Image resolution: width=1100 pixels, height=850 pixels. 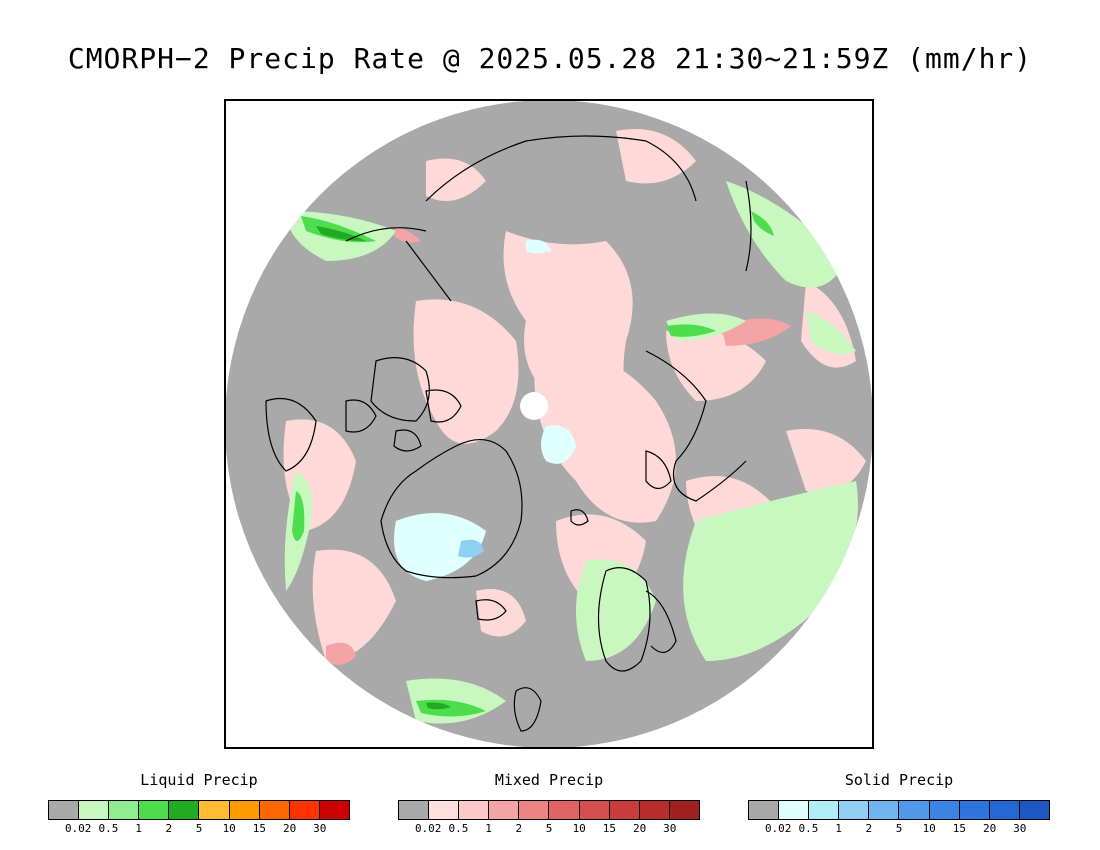 I want to click on liquid-legend-tick-label: 1, so click(x=138, y=828).